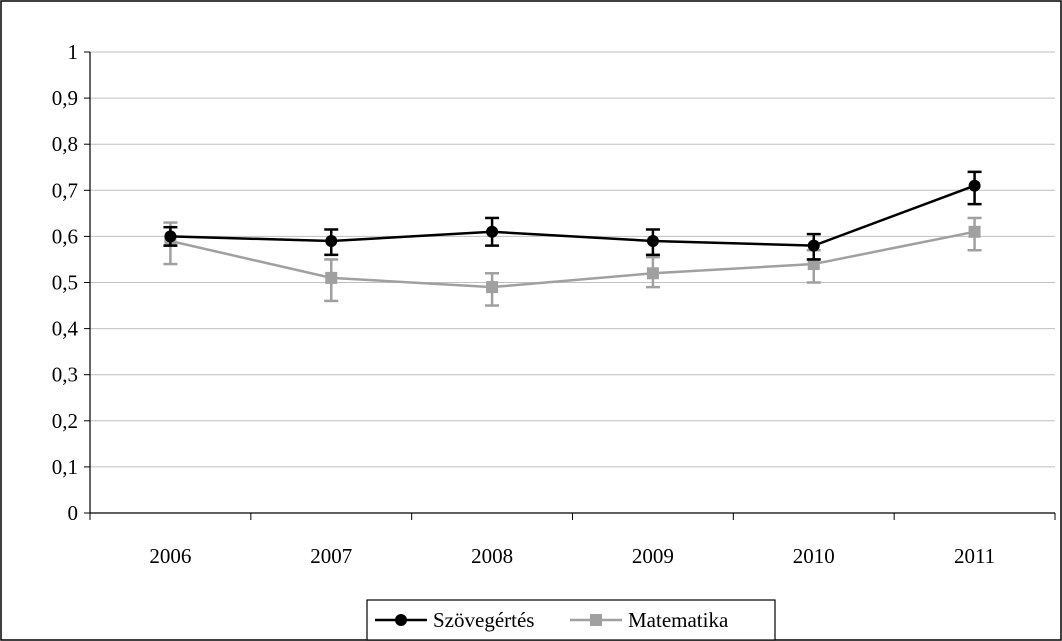  What do you see at coordinates (65, 283) in the screenshot?
I see `y-tick-label: 0,5` at bounding box center [65, 283].